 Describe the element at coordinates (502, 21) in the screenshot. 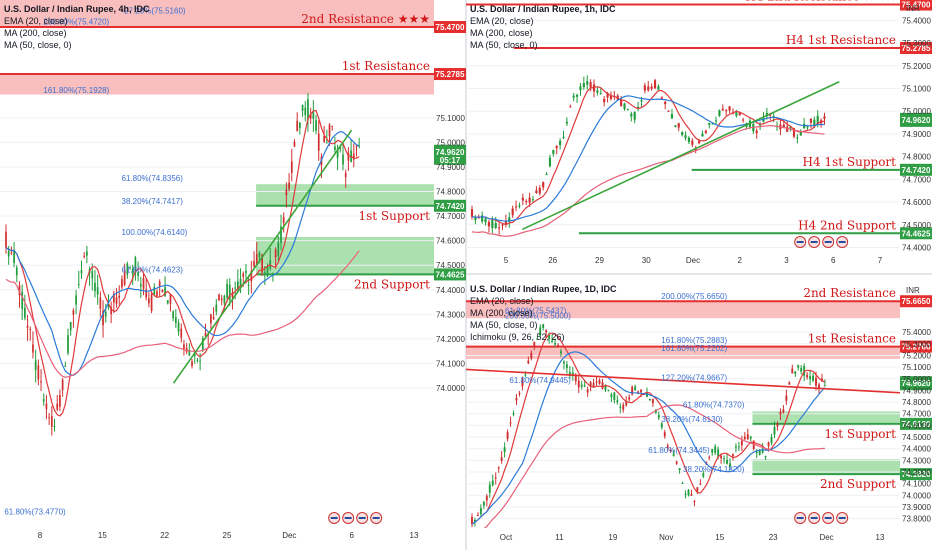

I see `indicator-label: EMA (20, close)` at that location.